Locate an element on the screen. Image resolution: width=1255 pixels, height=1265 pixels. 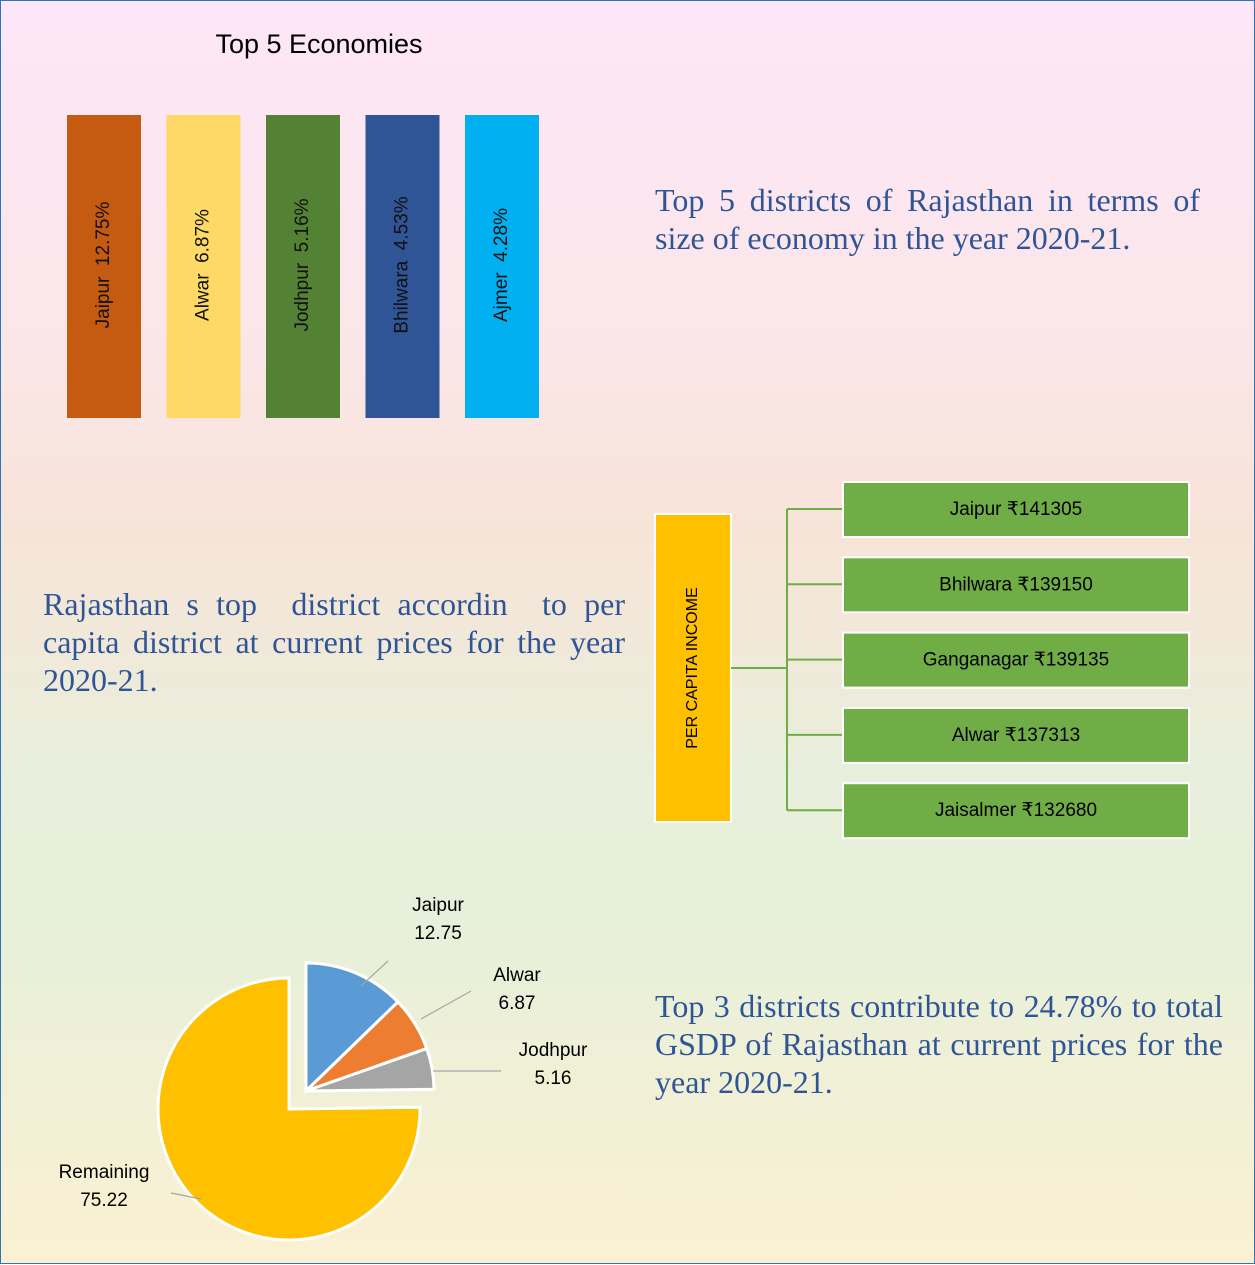
section-title: Top 5 Economies is located at coordinates (318, 44).